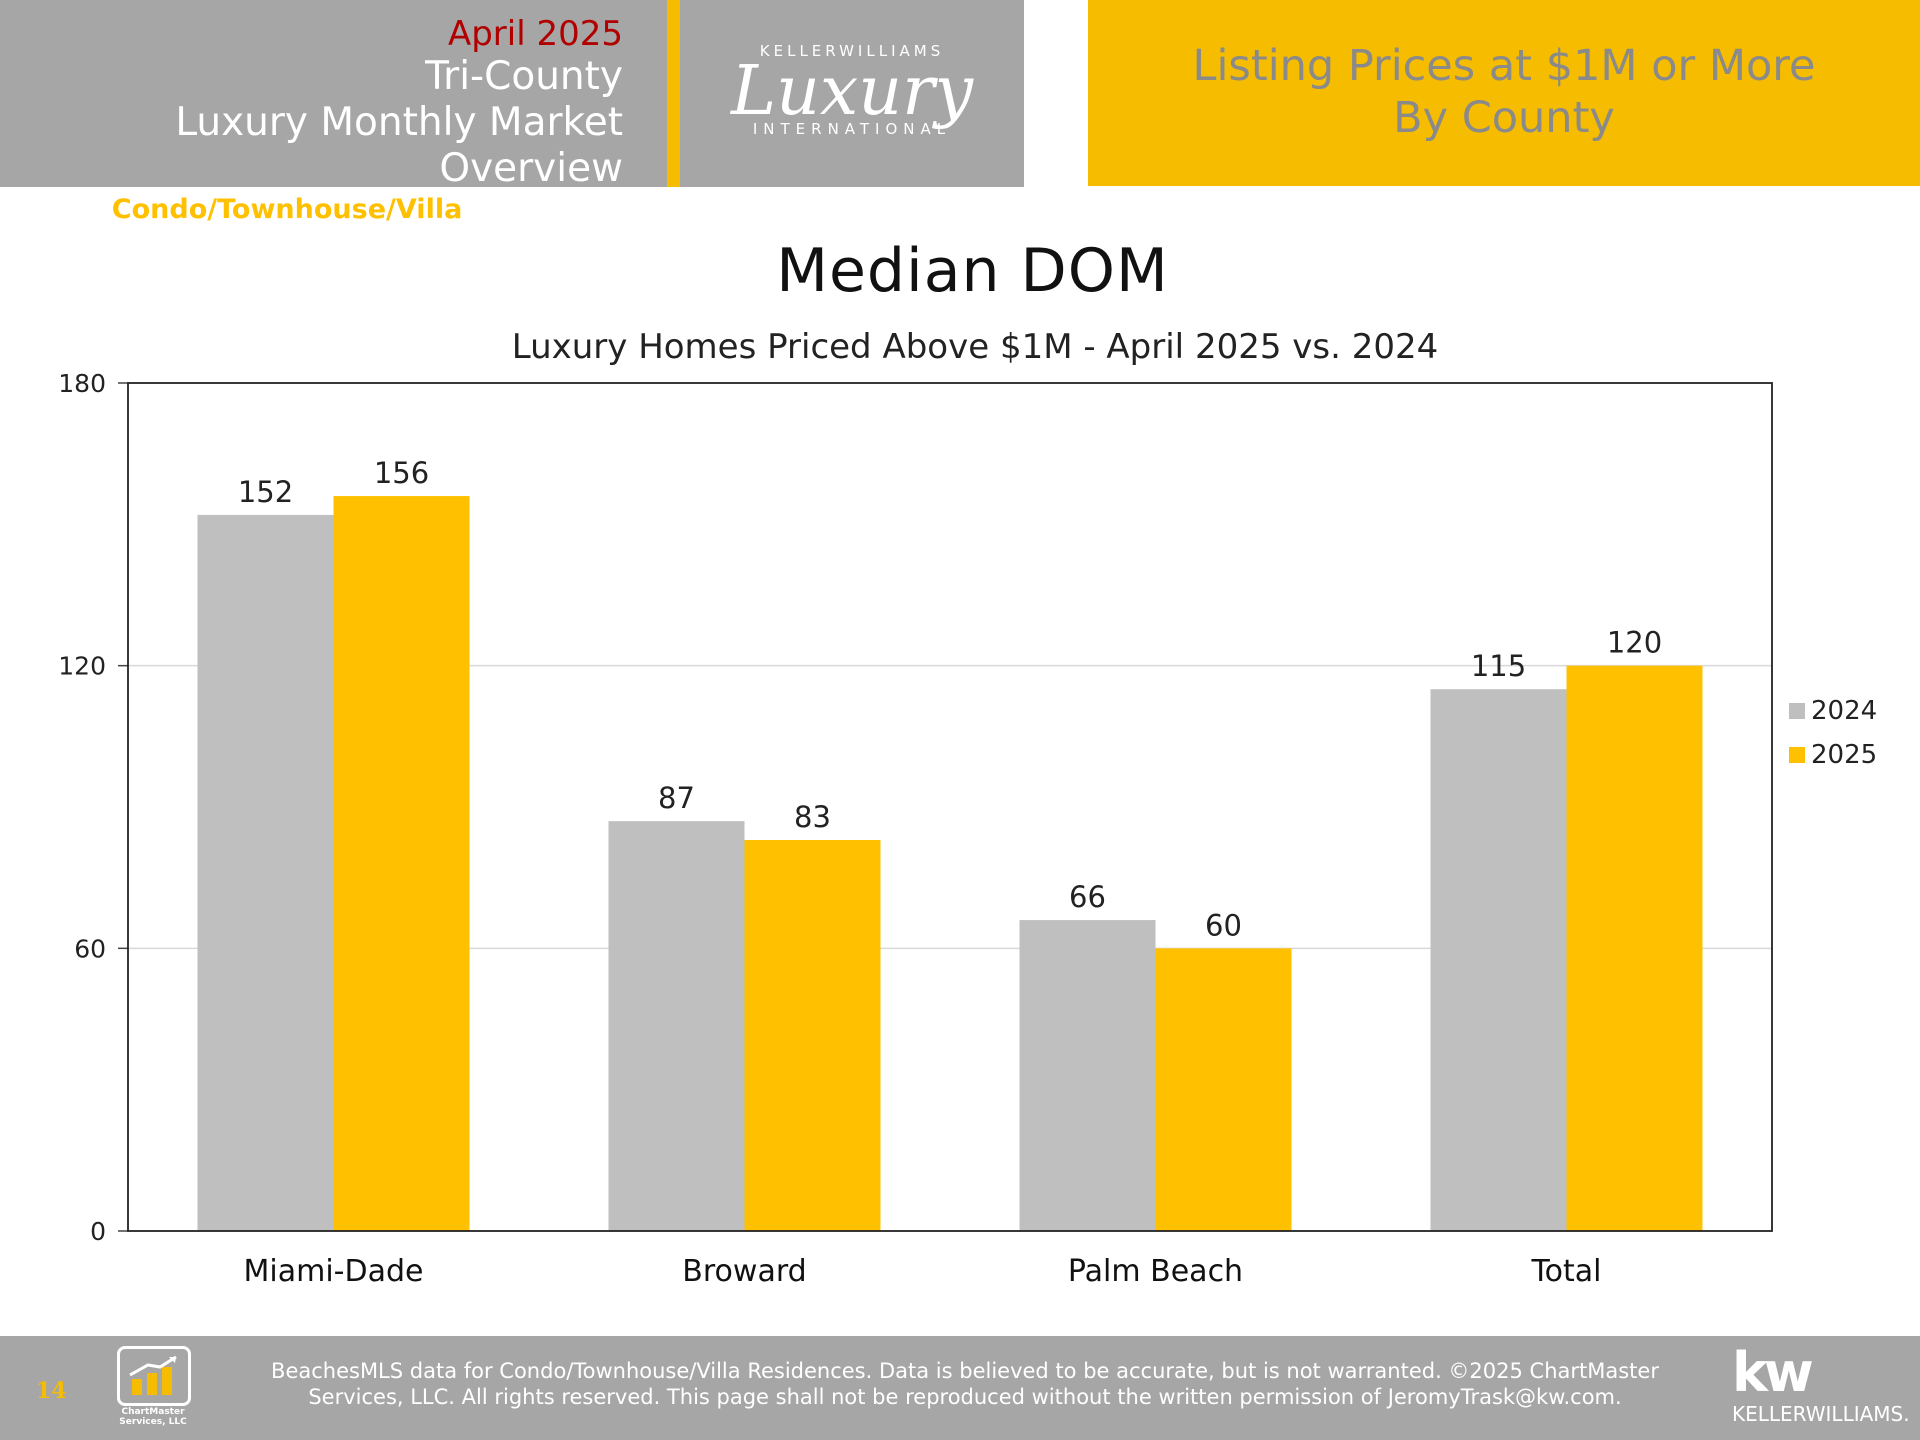  I want to click on chartmaster-label: ChartMaster Services, LLC, so click(153, 1417).